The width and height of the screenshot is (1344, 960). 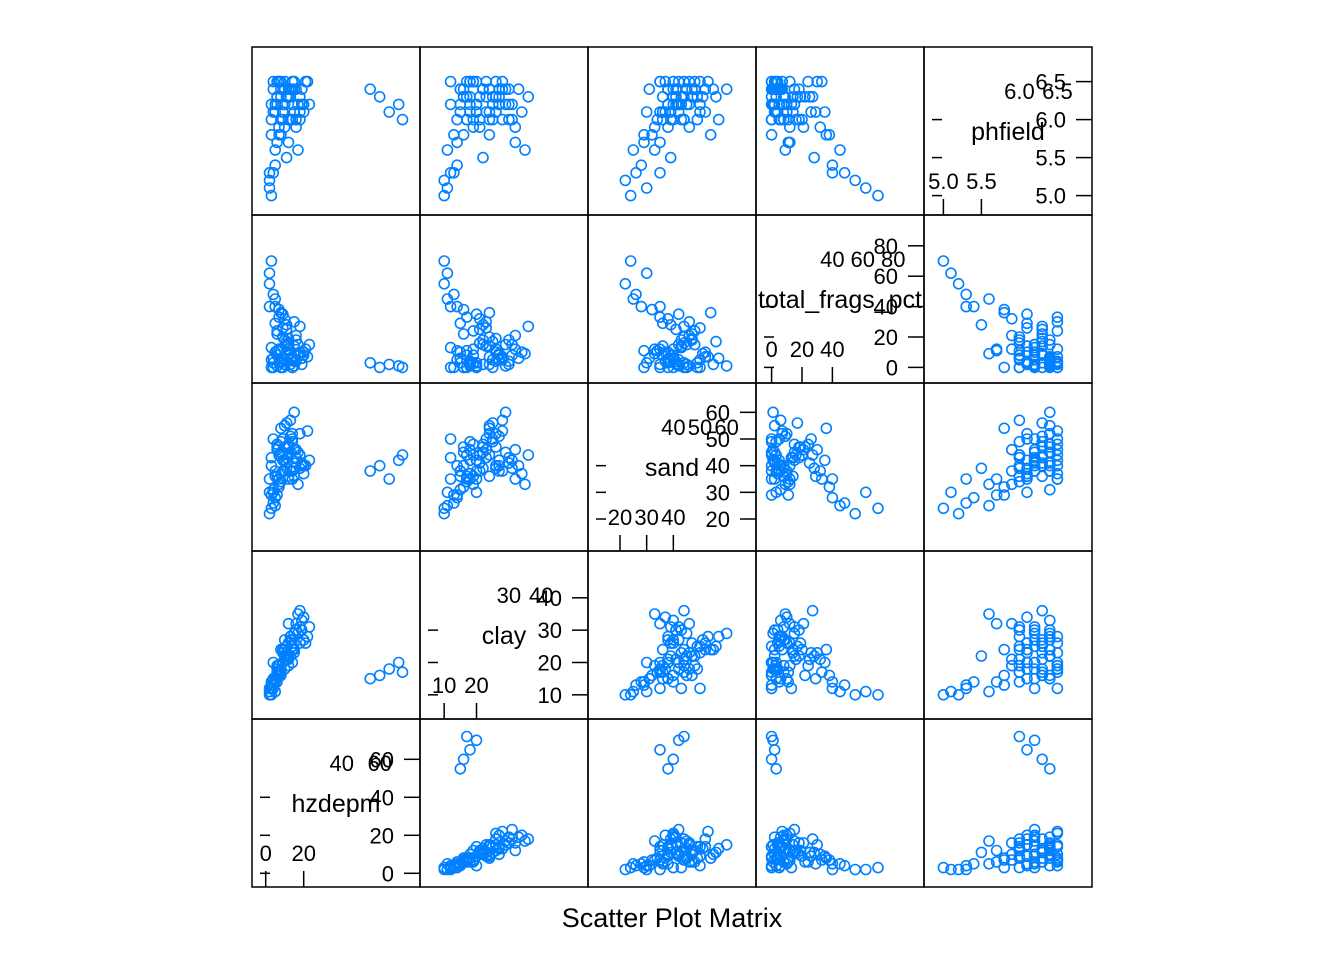 I want to click on diag-tick-label: 40, so click(x=832, y=349).